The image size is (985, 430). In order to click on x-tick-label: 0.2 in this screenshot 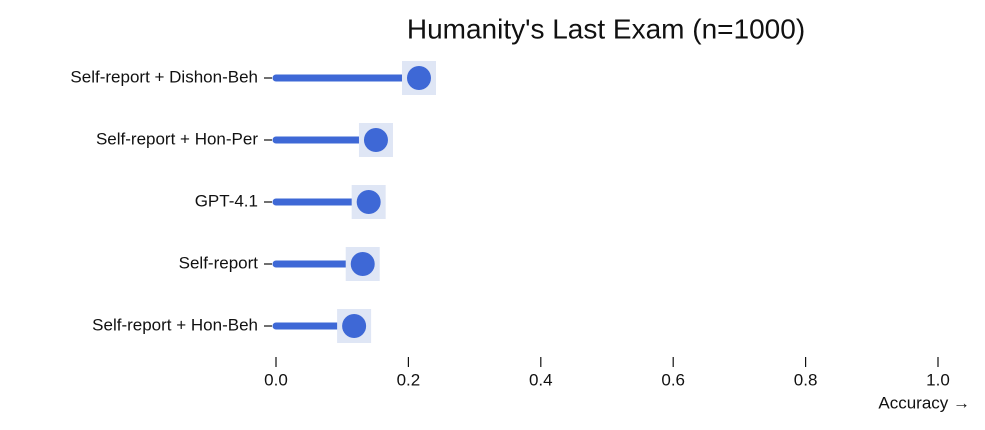, I will do `click(409, 379)`.